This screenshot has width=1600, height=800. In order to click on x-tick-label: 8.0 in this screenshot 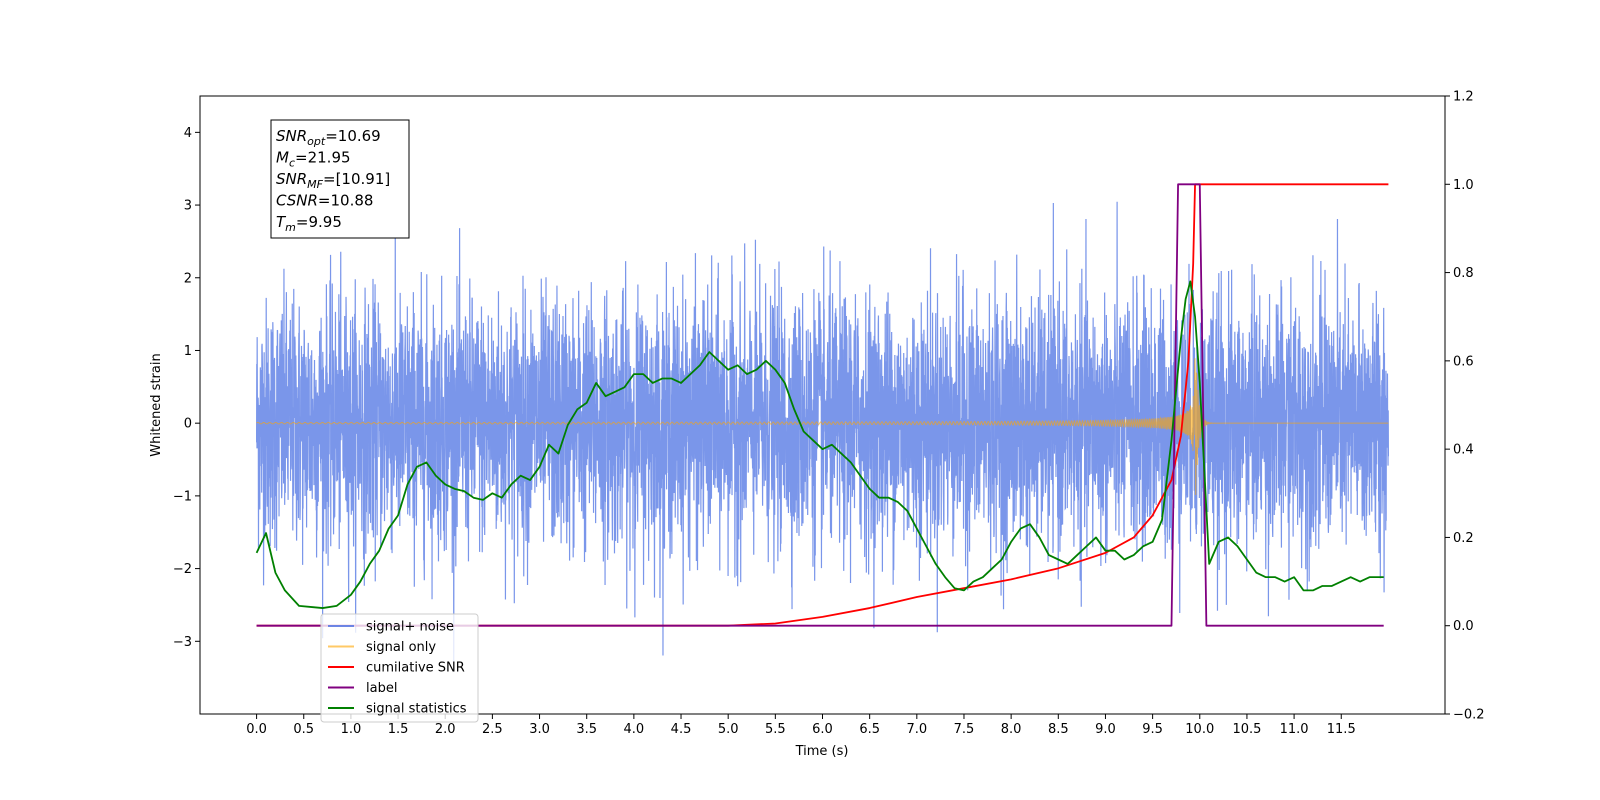, I will do `click(1011, 729)`.